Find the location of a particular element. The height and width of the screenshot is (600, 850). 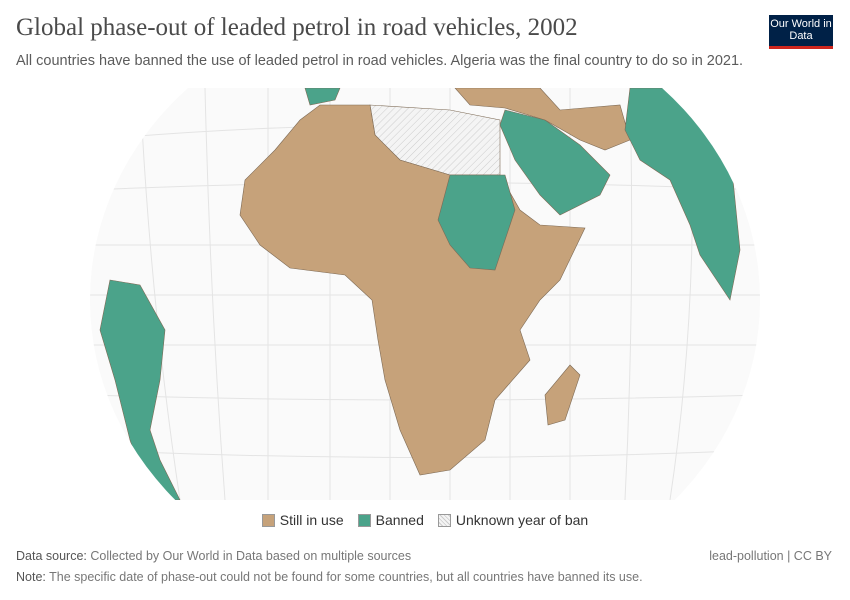

legend-label: Banned is located at coordinates (399, 520).